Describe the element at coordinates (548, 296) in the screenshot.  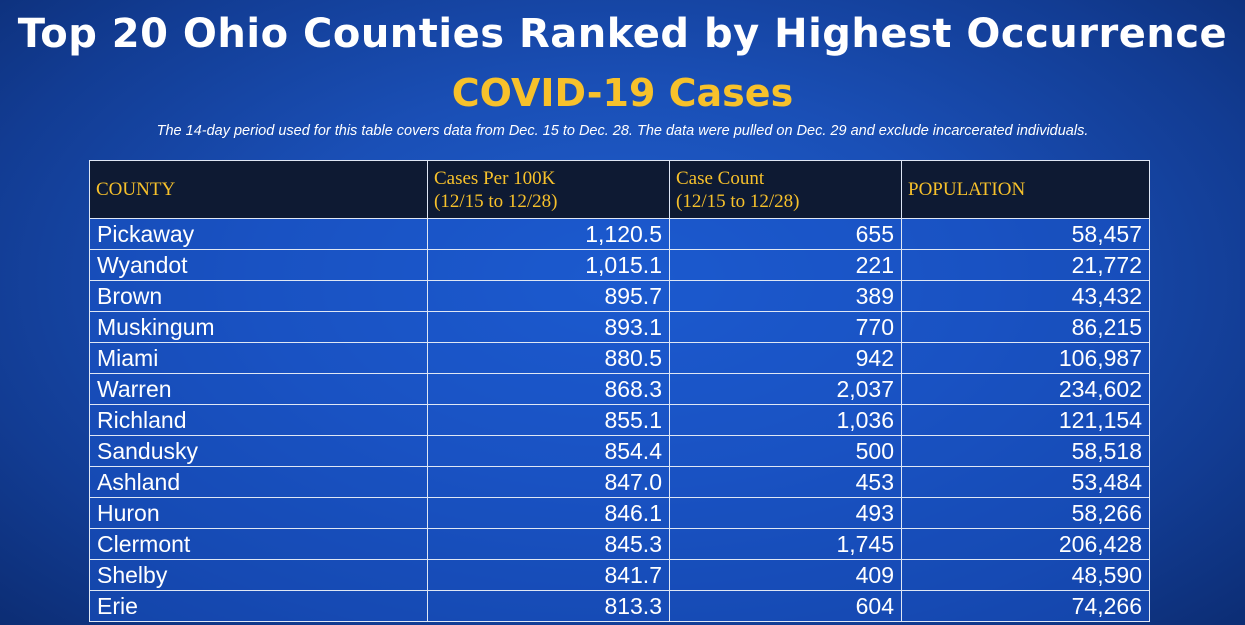
I see `cases-per-100k-cell: 895.7` at that location.